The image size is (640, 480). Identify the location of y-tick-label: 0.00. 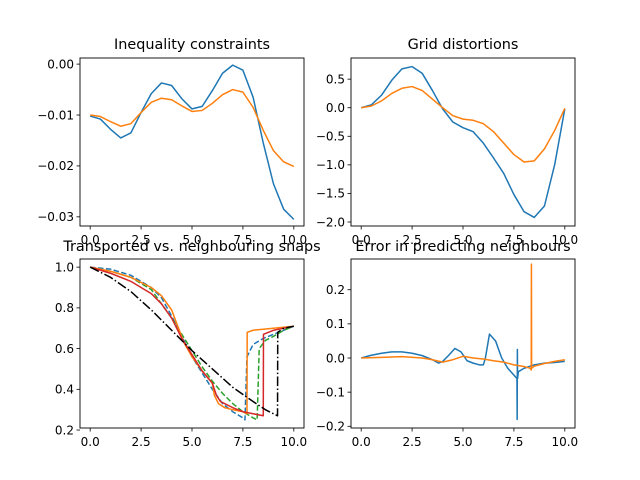
(60, 64).